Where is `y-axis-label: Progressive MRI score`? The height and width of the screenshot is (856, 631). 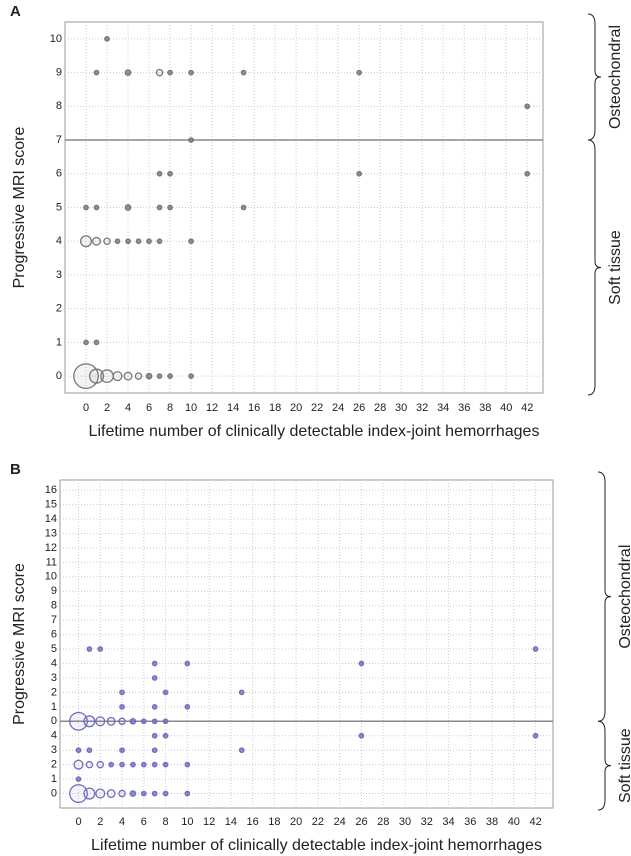
y-axis-label: Progressive MRI score is located at coordinates (19, 644).